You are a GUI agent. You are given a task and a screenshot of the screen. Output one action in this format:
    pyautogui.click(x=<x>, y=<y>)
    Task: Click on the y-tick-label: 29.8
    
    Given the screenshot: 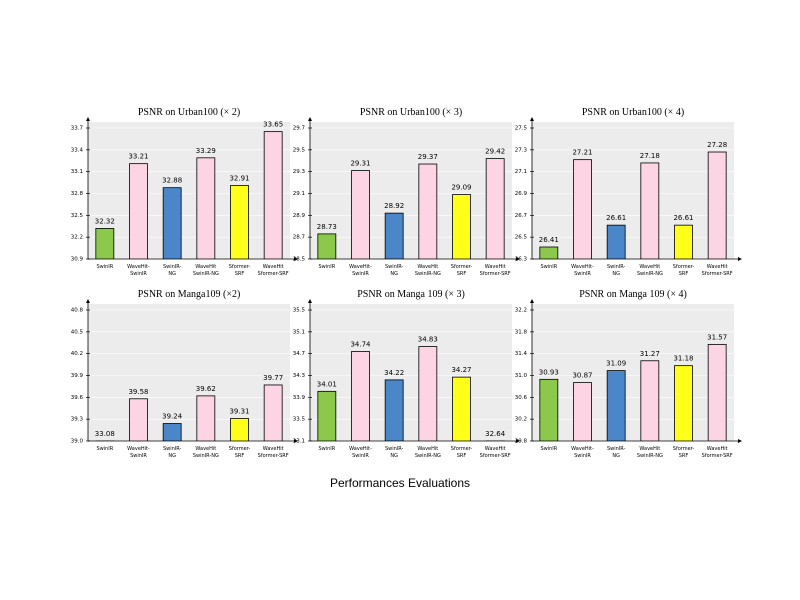 What is the action you would take?
    pyautogui.click(x=521, y=442)
    